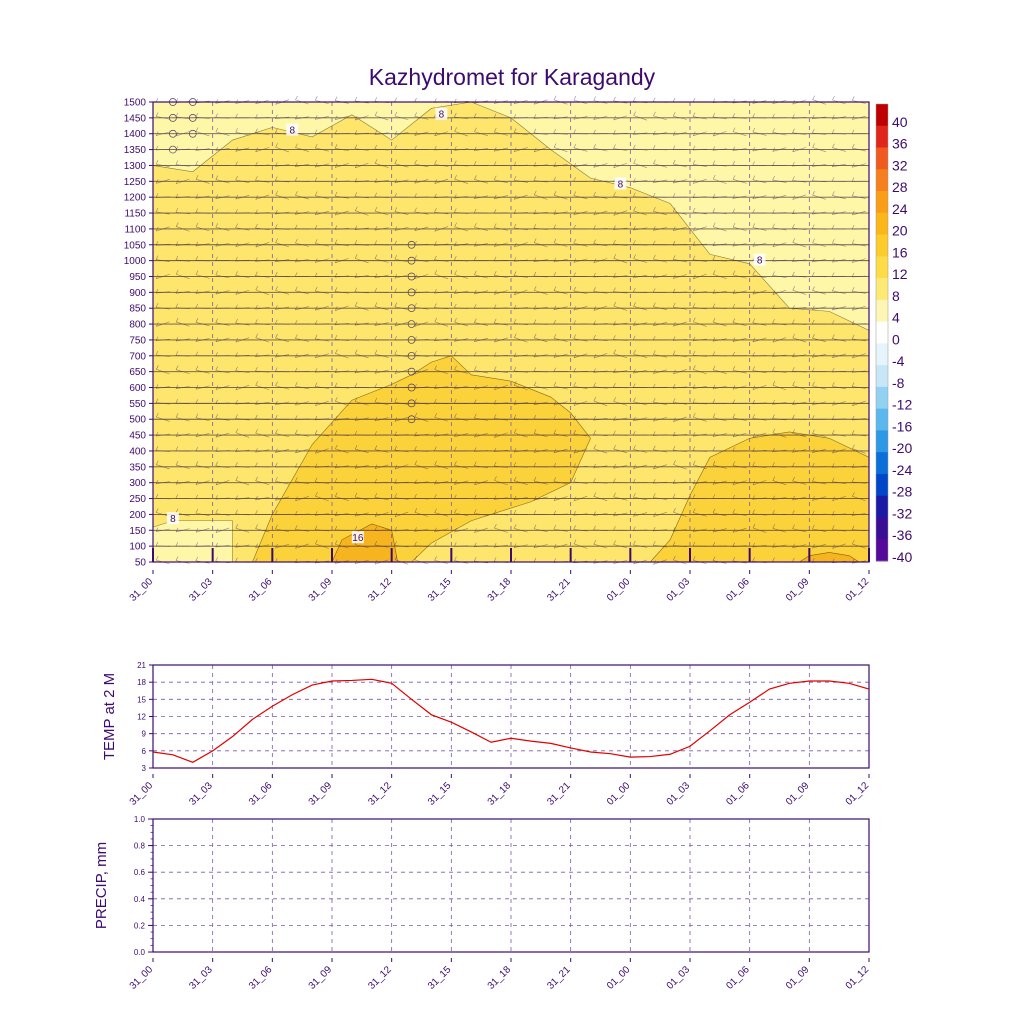 This screenshot has height=1024, width=1024. What do you see at coordinates (141, 699) in the screenshot?
I see `temp-y-tick-label: 15` at bounding box center [141, 699].